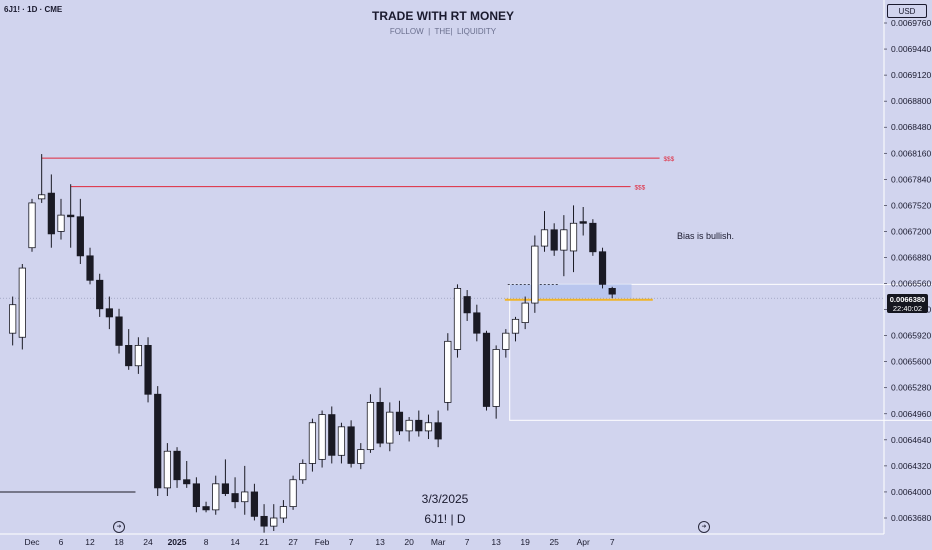  I want to click on arrow-right-icon: ➜, so click(704, 526).